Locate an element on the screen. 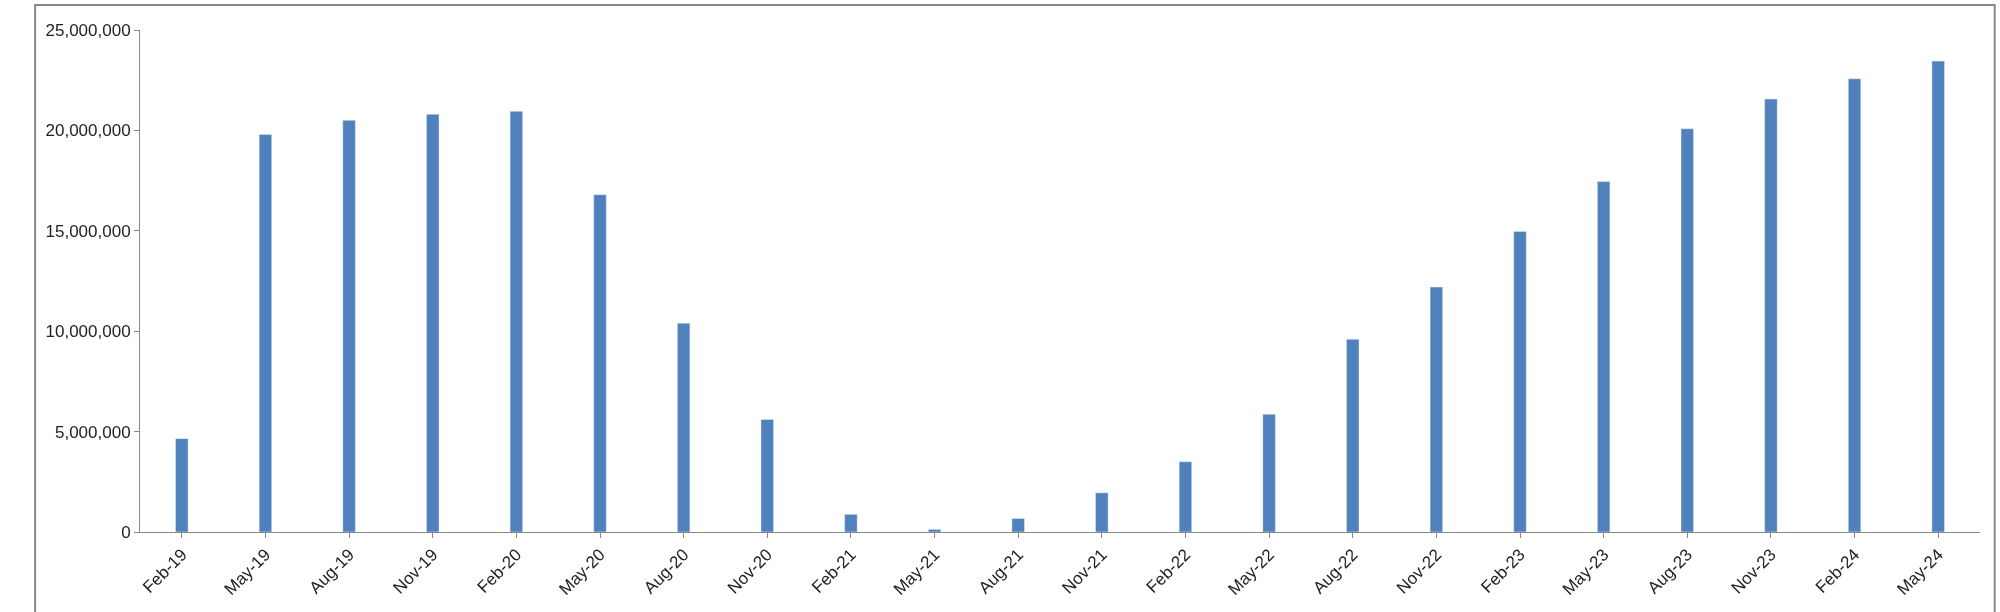  y-tick-label: 20,000,000 is located at coordinates (88, 131).